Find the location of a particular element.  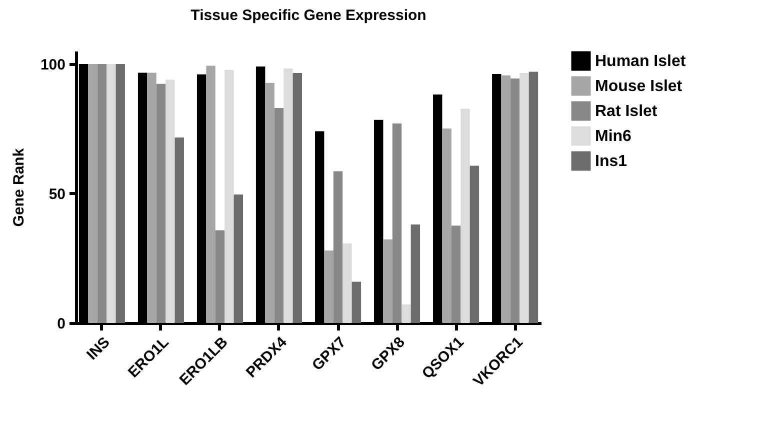

legend-label: Human Islet is located at coordinates (640, 61).